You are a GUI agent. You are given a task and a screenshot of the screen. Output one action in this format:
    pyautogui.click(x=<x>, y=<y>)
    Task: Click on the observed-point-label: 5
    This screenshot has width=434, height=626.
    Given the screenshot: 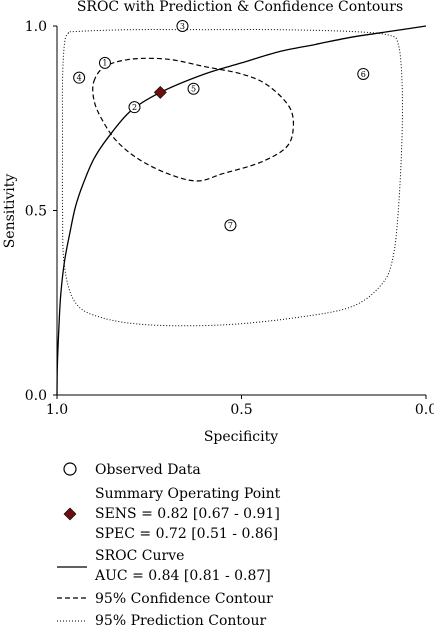 What is the action you would take?
    pyautogui.click(x=193, y=89)
    